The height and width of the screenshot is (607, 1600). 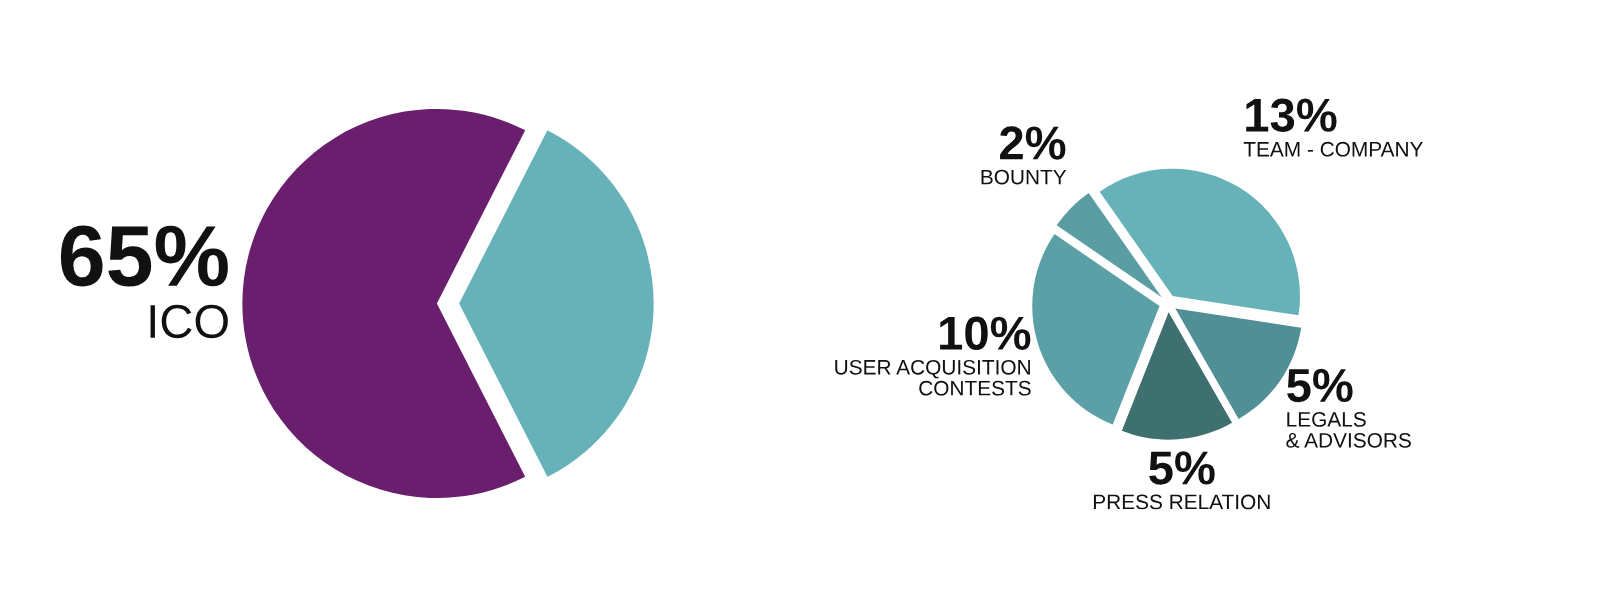 I want to click on slice-label: BOUNTY, so click(x=1024, y=177).